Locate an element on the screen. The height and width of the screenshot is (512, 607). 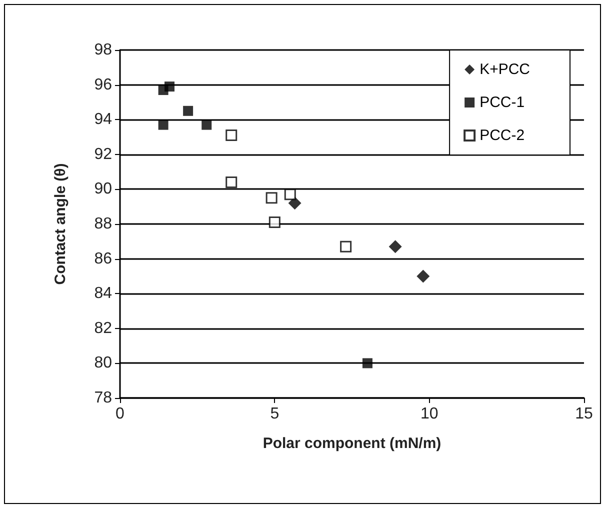
x-tick-label: 15 is located at coordinates (584, 414).